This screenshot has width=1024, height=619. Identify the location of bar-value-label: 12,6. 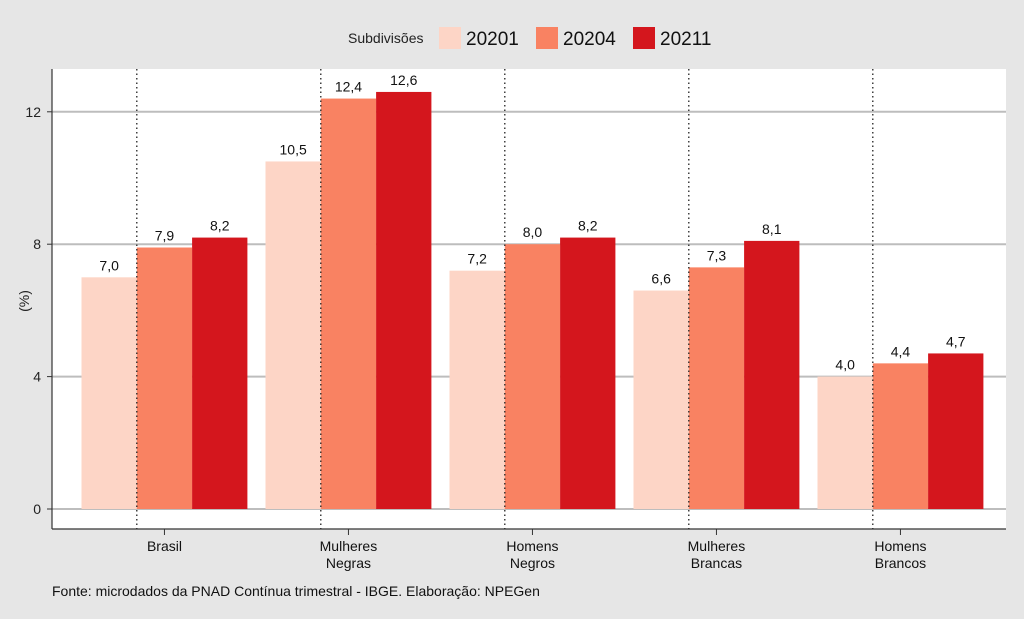
(403, 80).